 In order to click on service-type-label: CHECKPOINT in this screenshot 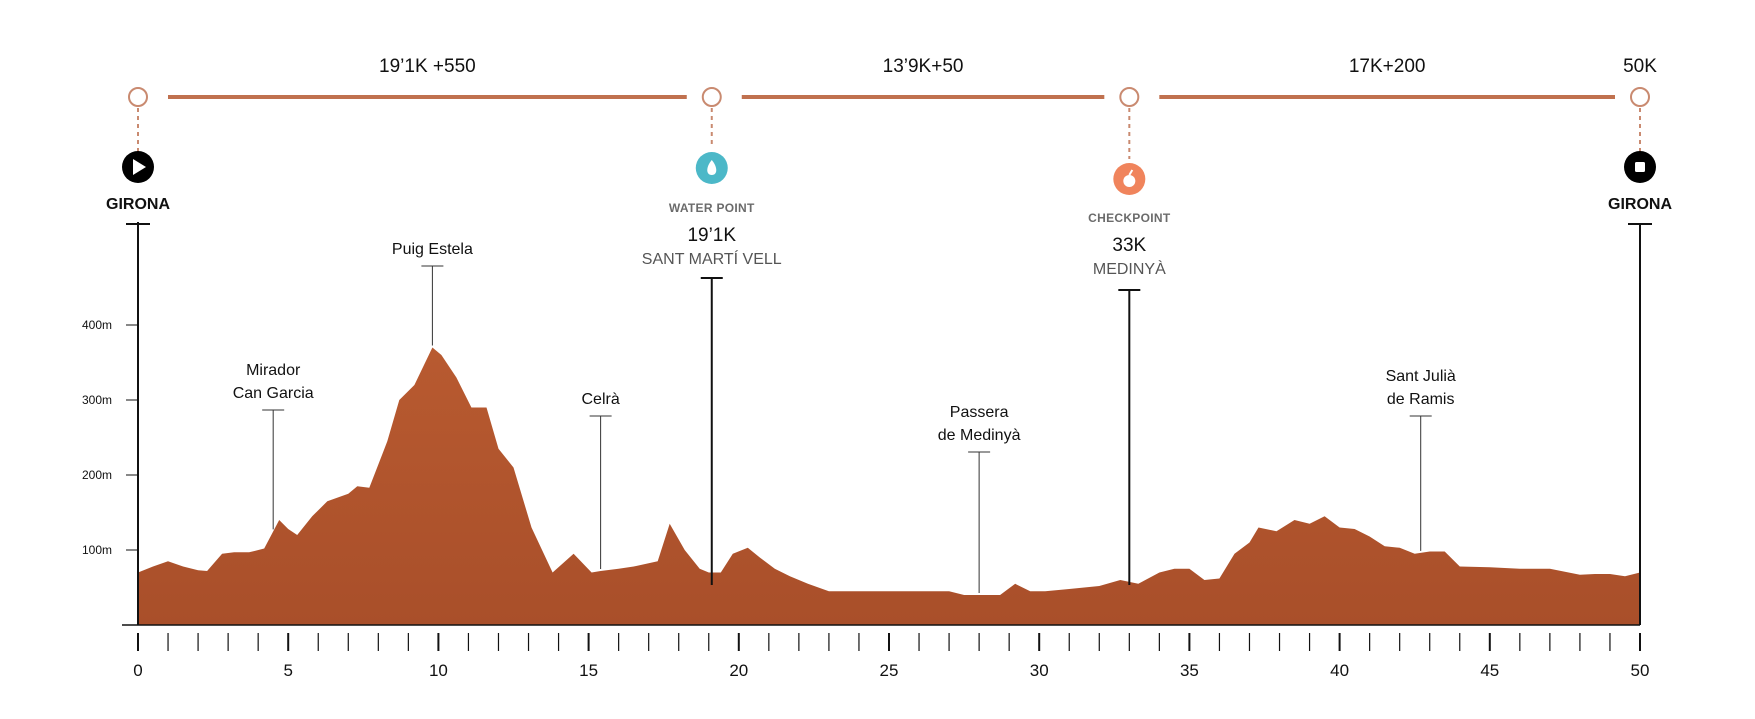, I will do `click(1129, 218)`.